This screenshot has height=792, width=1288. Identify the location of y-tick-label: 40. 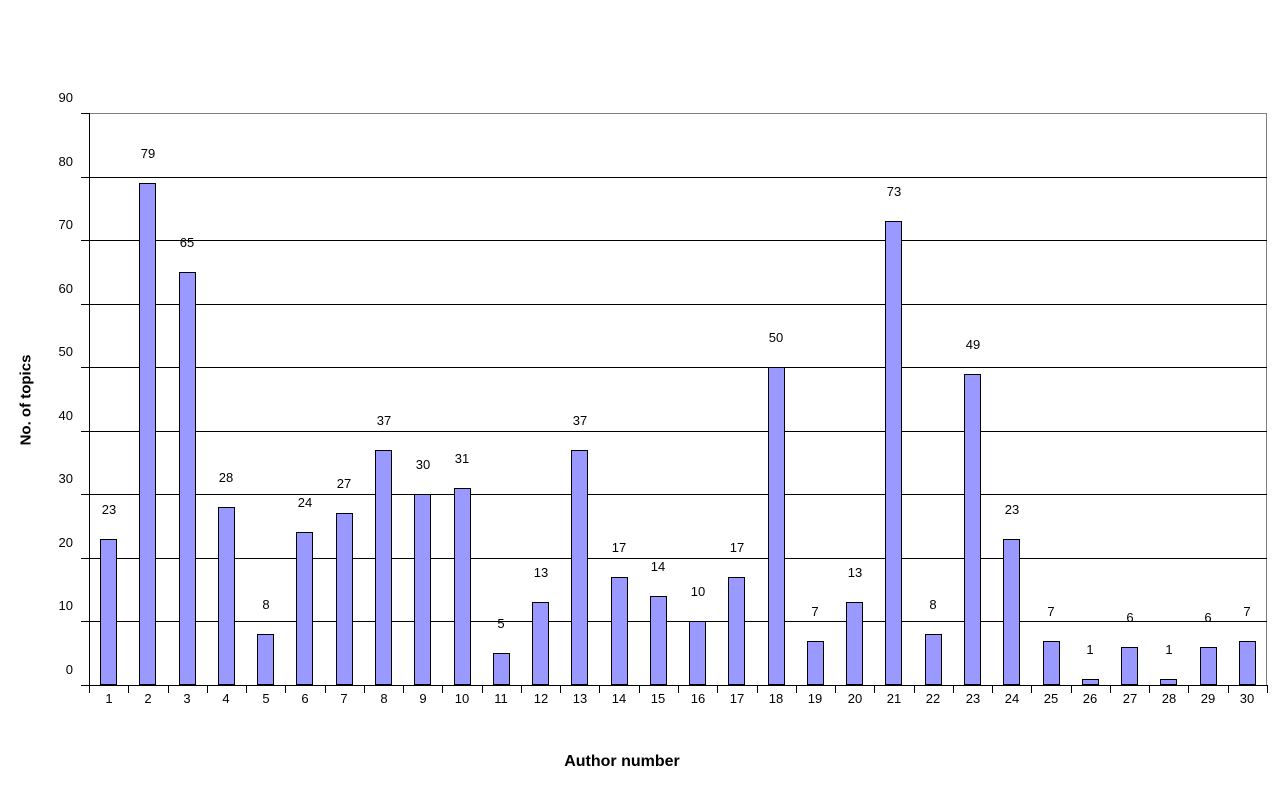
(65, 415).